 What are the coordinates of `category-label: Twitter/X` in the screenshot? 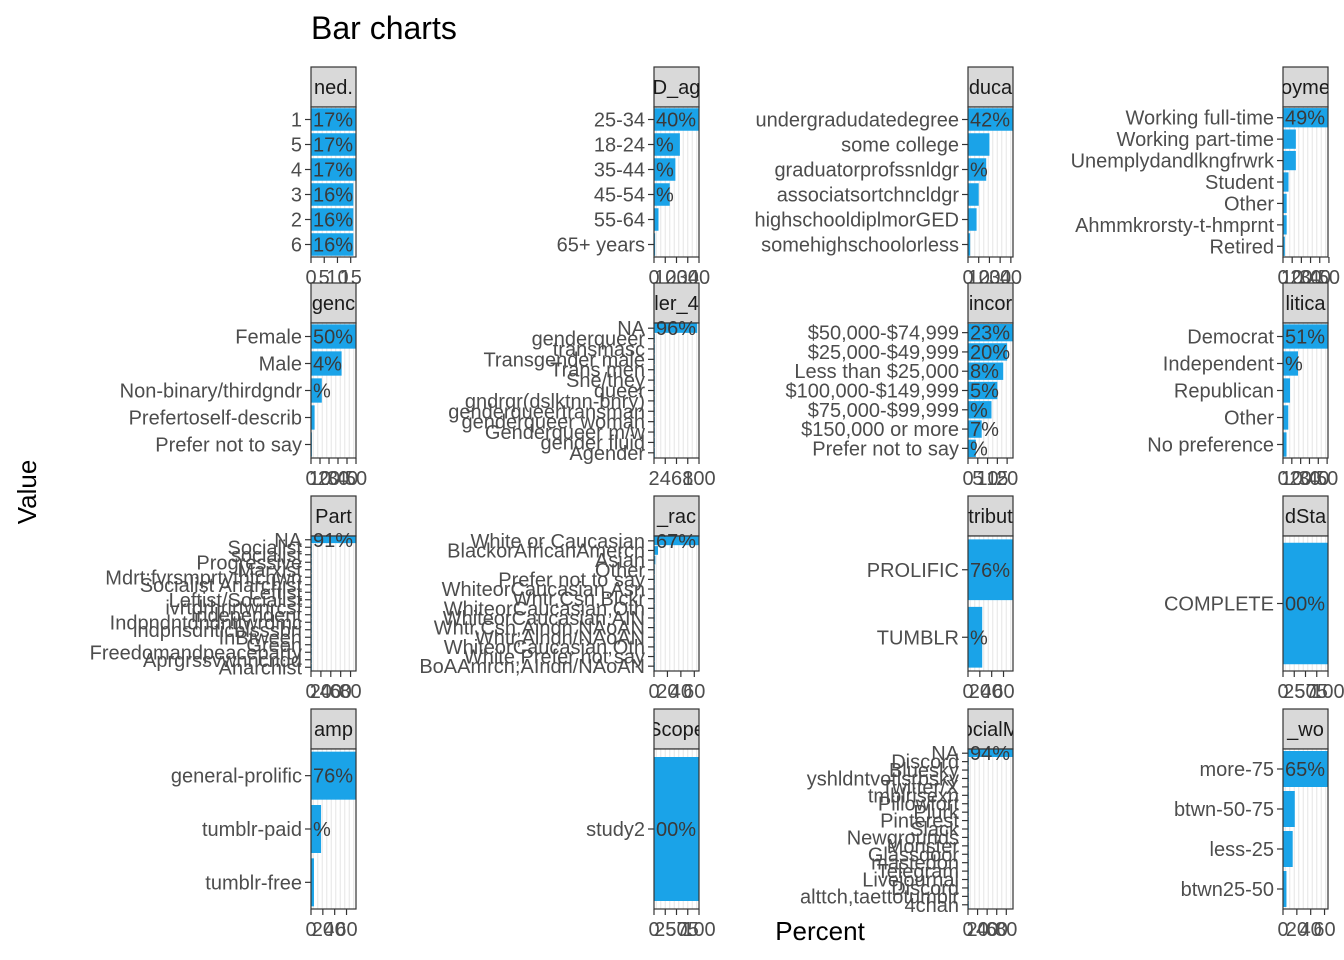 It's located at (920, 788).